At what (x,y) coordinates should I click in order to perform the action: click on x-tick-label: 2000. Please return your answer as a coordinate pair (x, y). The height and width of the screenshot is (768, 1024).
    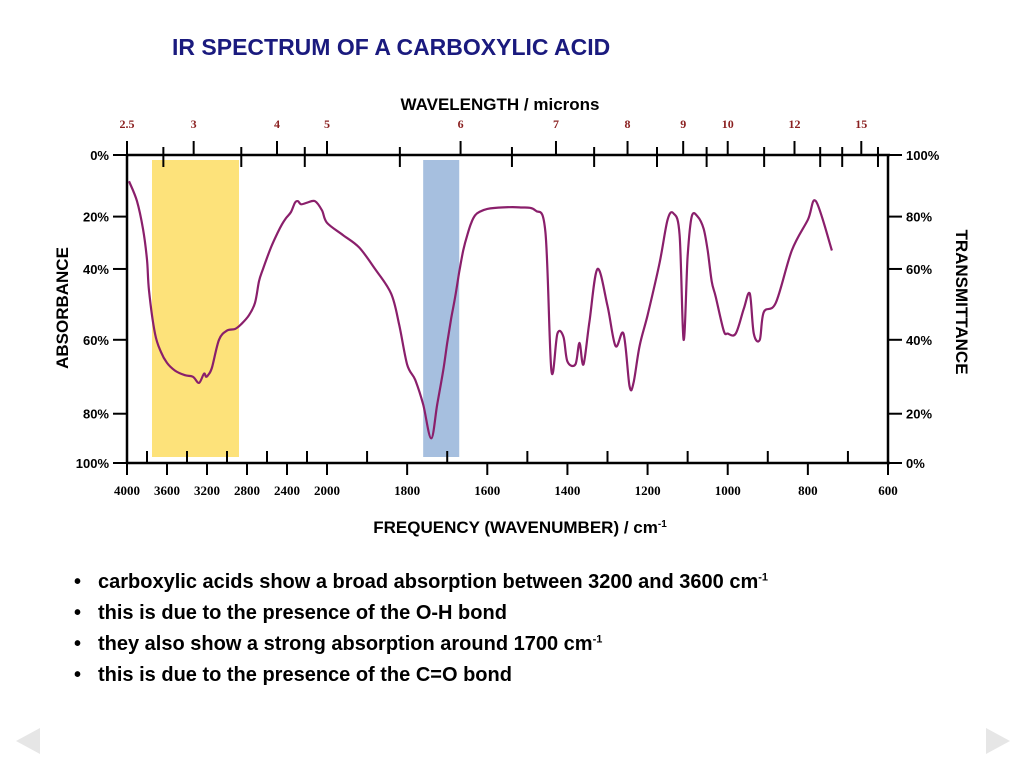
    Looking at the image, I should click on (327, 490).